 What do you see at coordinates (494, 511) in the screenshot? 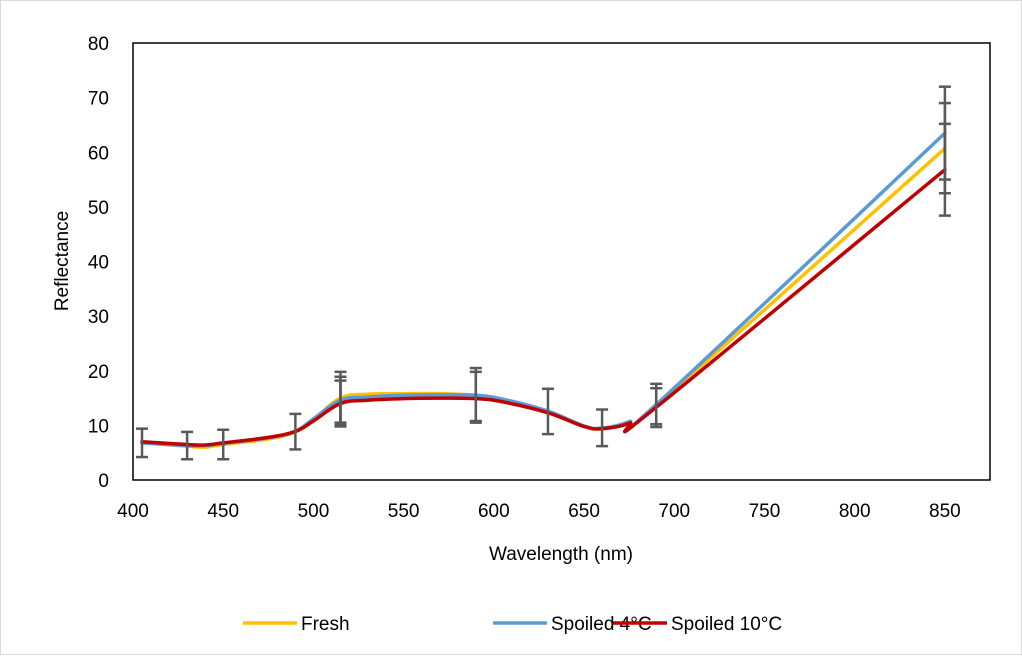
I see `x-tick-label: 600` at bounding box center [494, 511].